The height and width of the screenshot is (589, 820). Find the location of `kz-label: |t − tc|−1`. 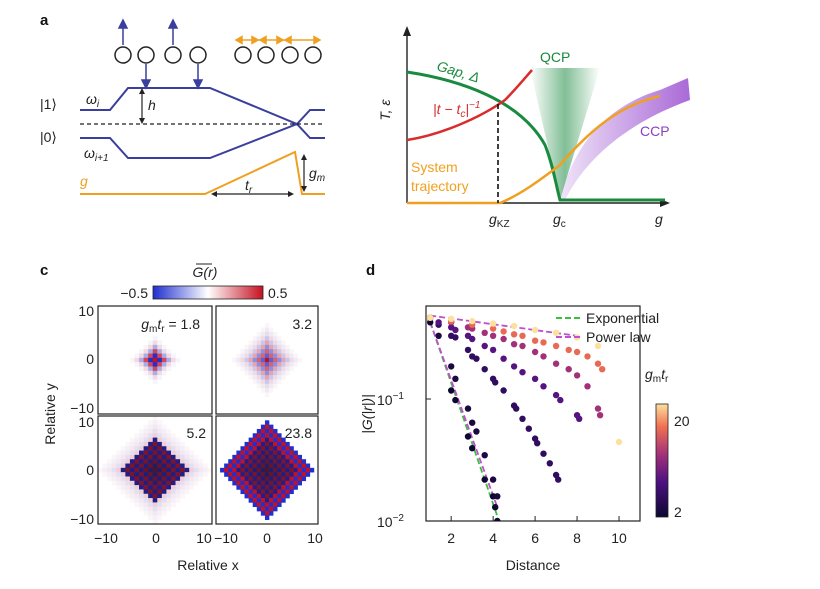

kz-label: |t − tc|−1 is located at coordinates (456, 110).